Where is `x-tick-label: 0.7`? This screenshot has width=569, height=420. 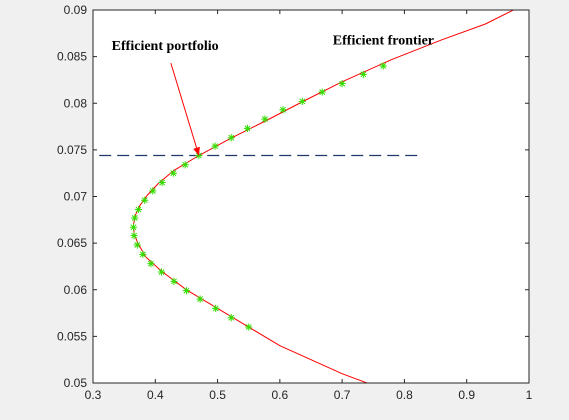 x-tick-label: 0.7 is located at coordinates (342, 395).